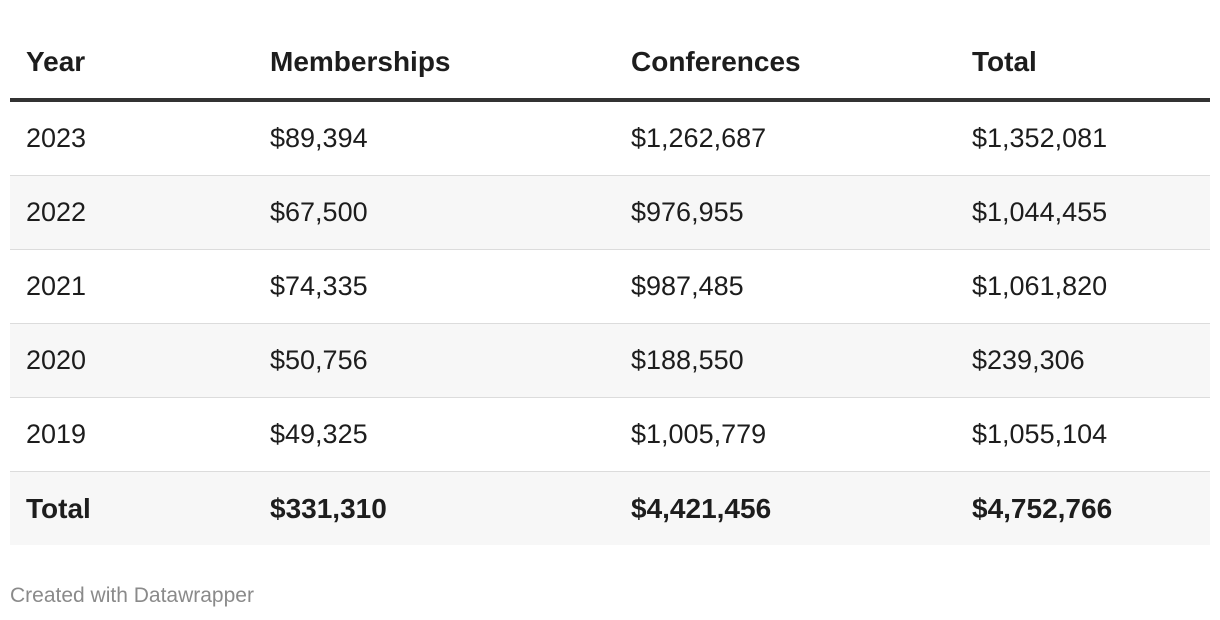  Describe the element at coordinates (785, 286) in the screenshot. I see `cell-conferences: $987,485` at that location.